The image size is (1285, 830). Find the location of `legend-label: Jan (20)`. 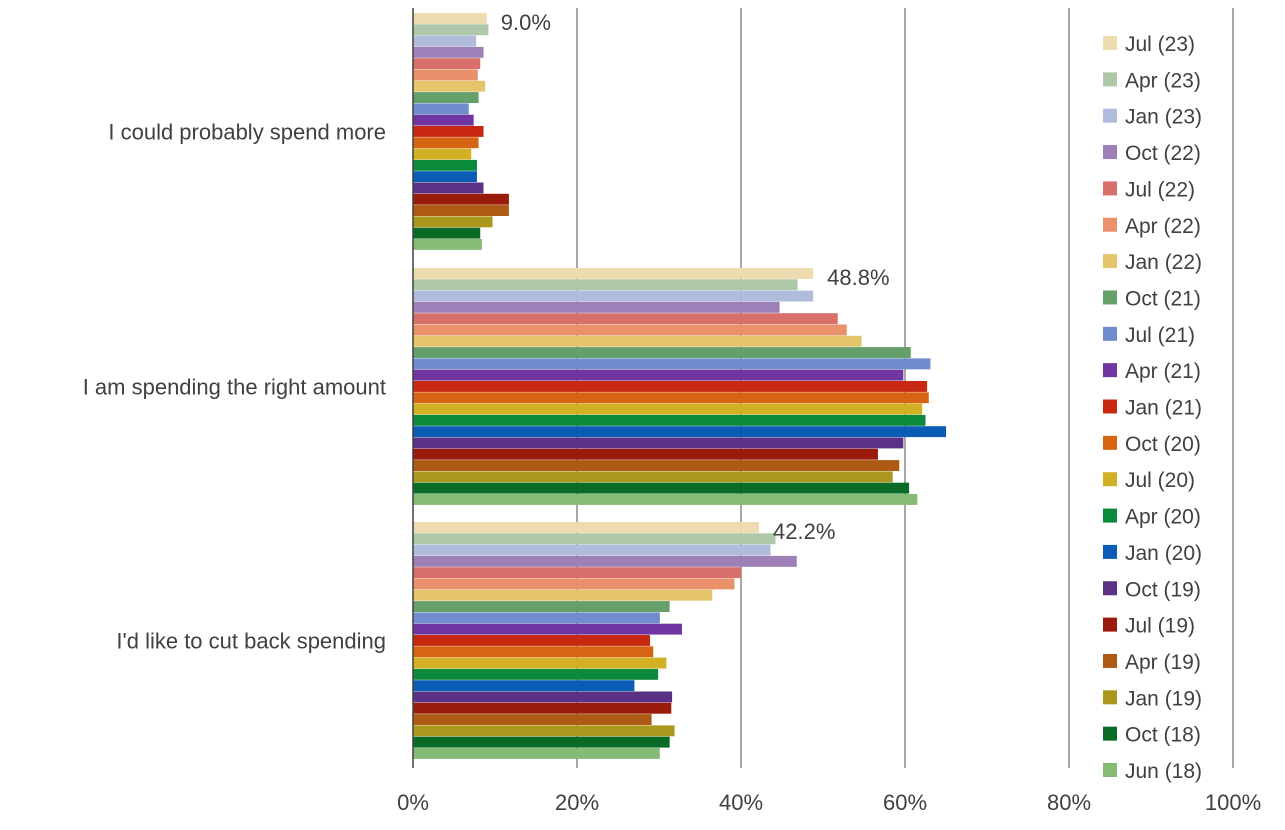

legend-label: Jan (20) is located at coordinates (1163, 553).